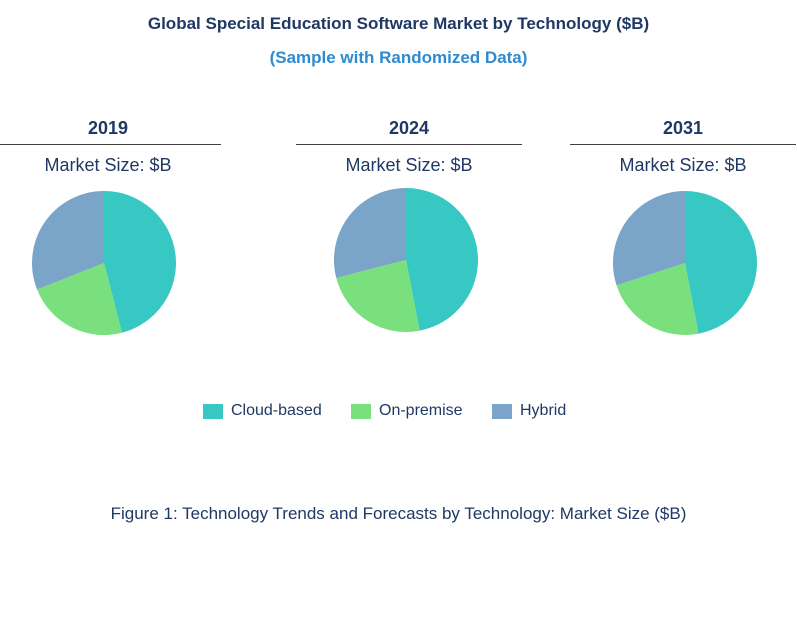 This screenshot has width=797, height=621. Describe the element at coordinates (276, 410) in the screenshot. I see `legend-label: Cloud-based` at that location.